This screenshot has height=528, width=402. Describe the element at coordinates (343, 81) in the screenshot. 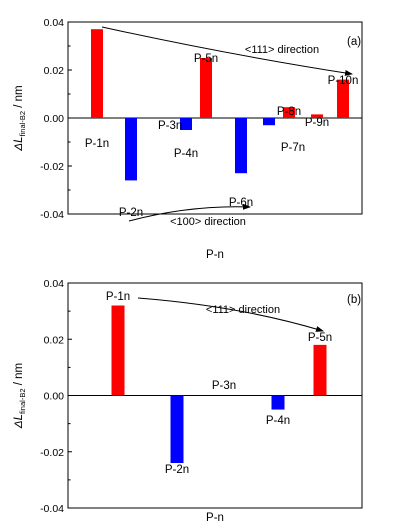

I see `category-label: P-10n` at that location.